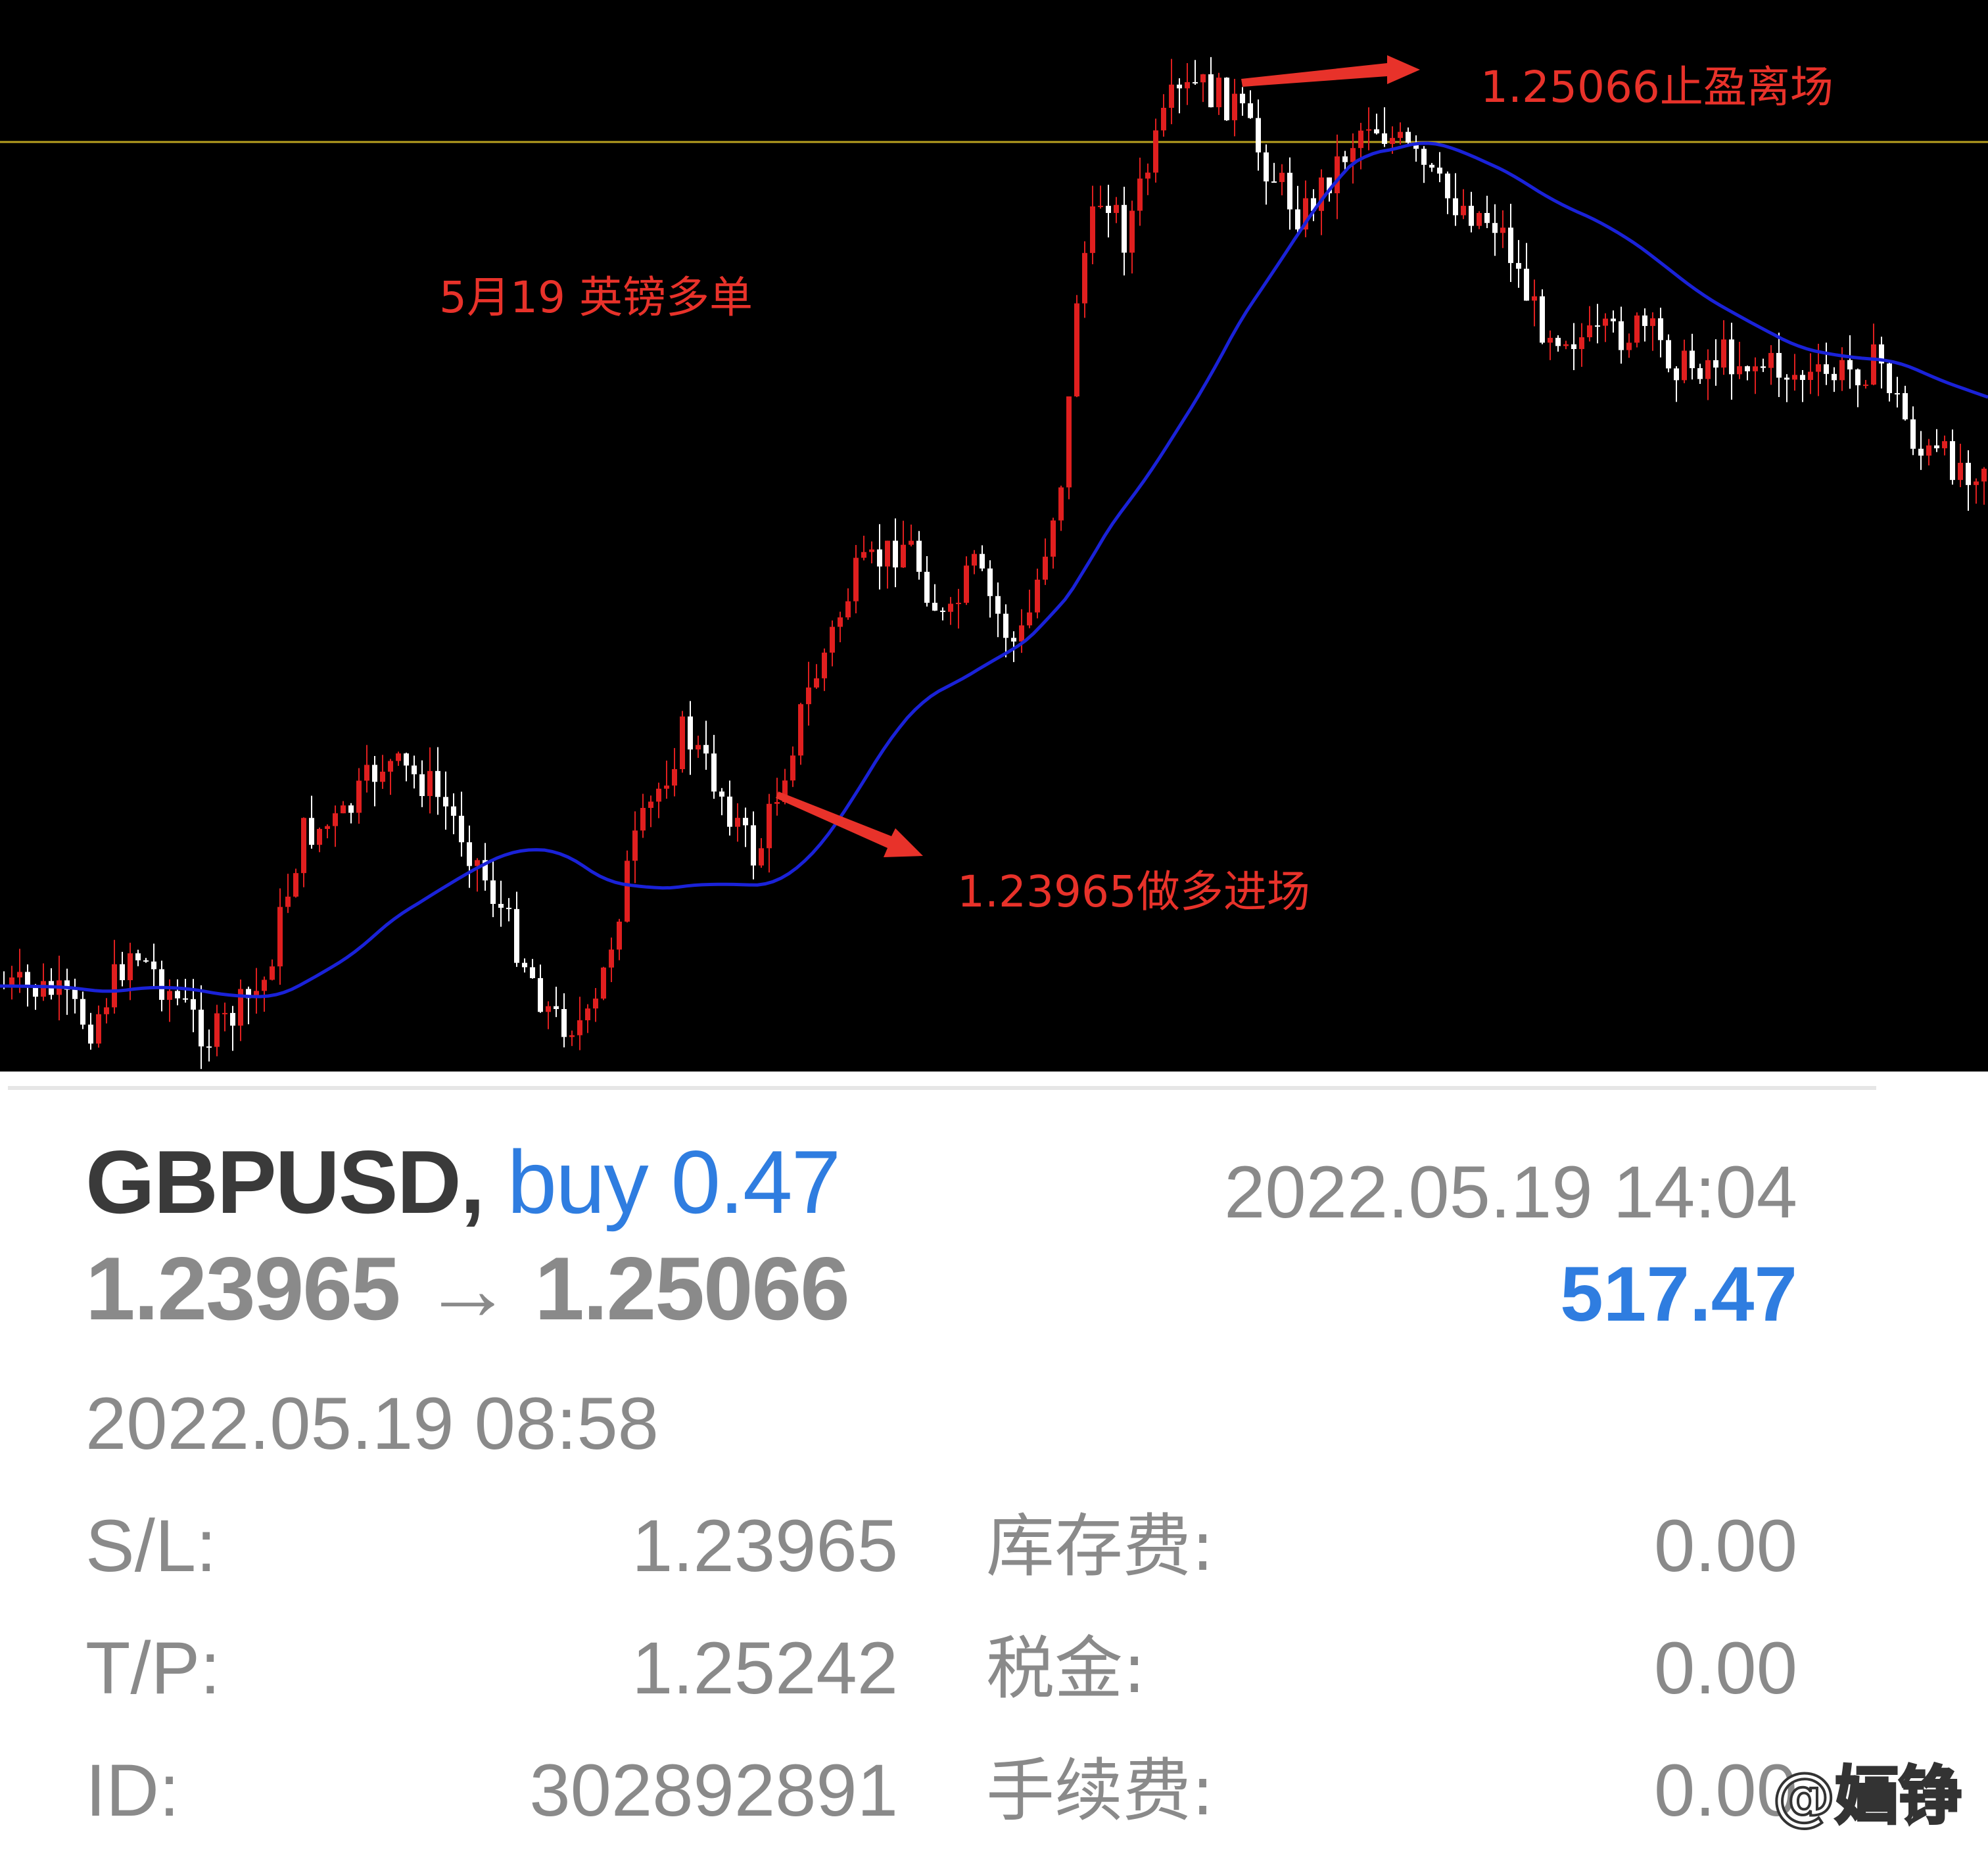 Image resolution: width=1988 pixels, height=1863 pixels. Describe the element at coordinates (596, 297) in the screenshot. I see `trade-title-annotation: 5月19 英镑多单` at that location.